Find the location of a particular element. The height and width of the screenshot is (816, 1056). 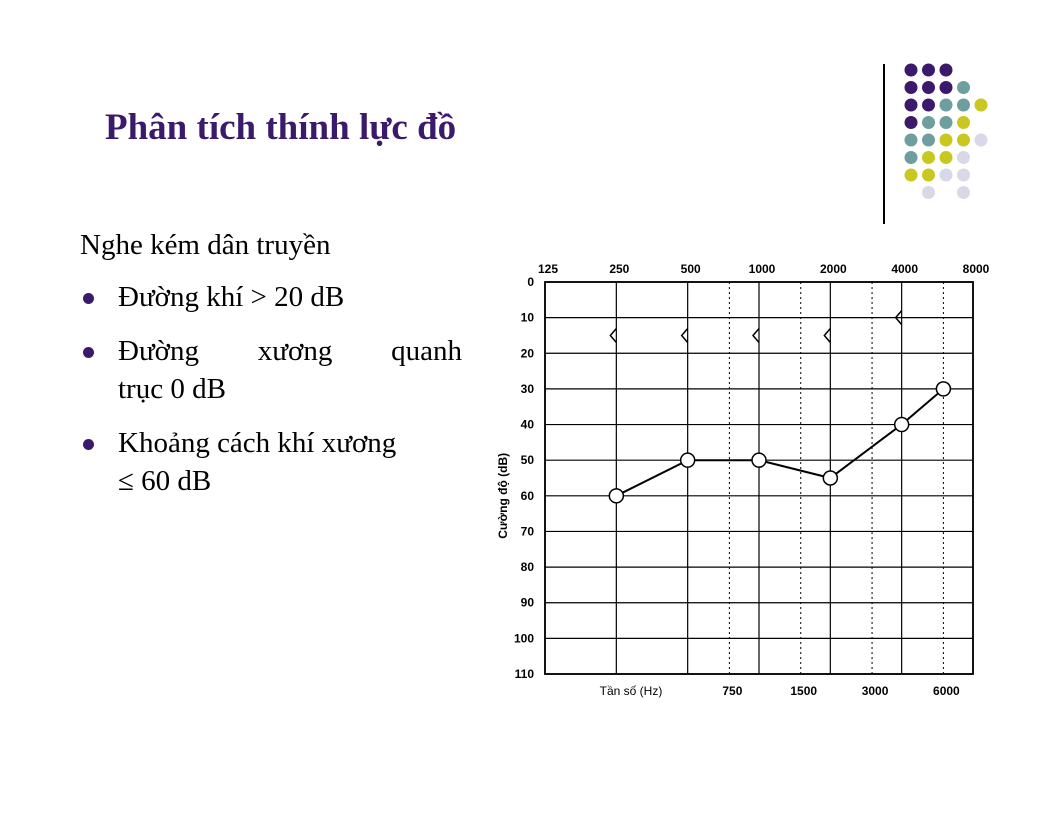

top-tick-label: 2000 is located at coordinates (833, 269).